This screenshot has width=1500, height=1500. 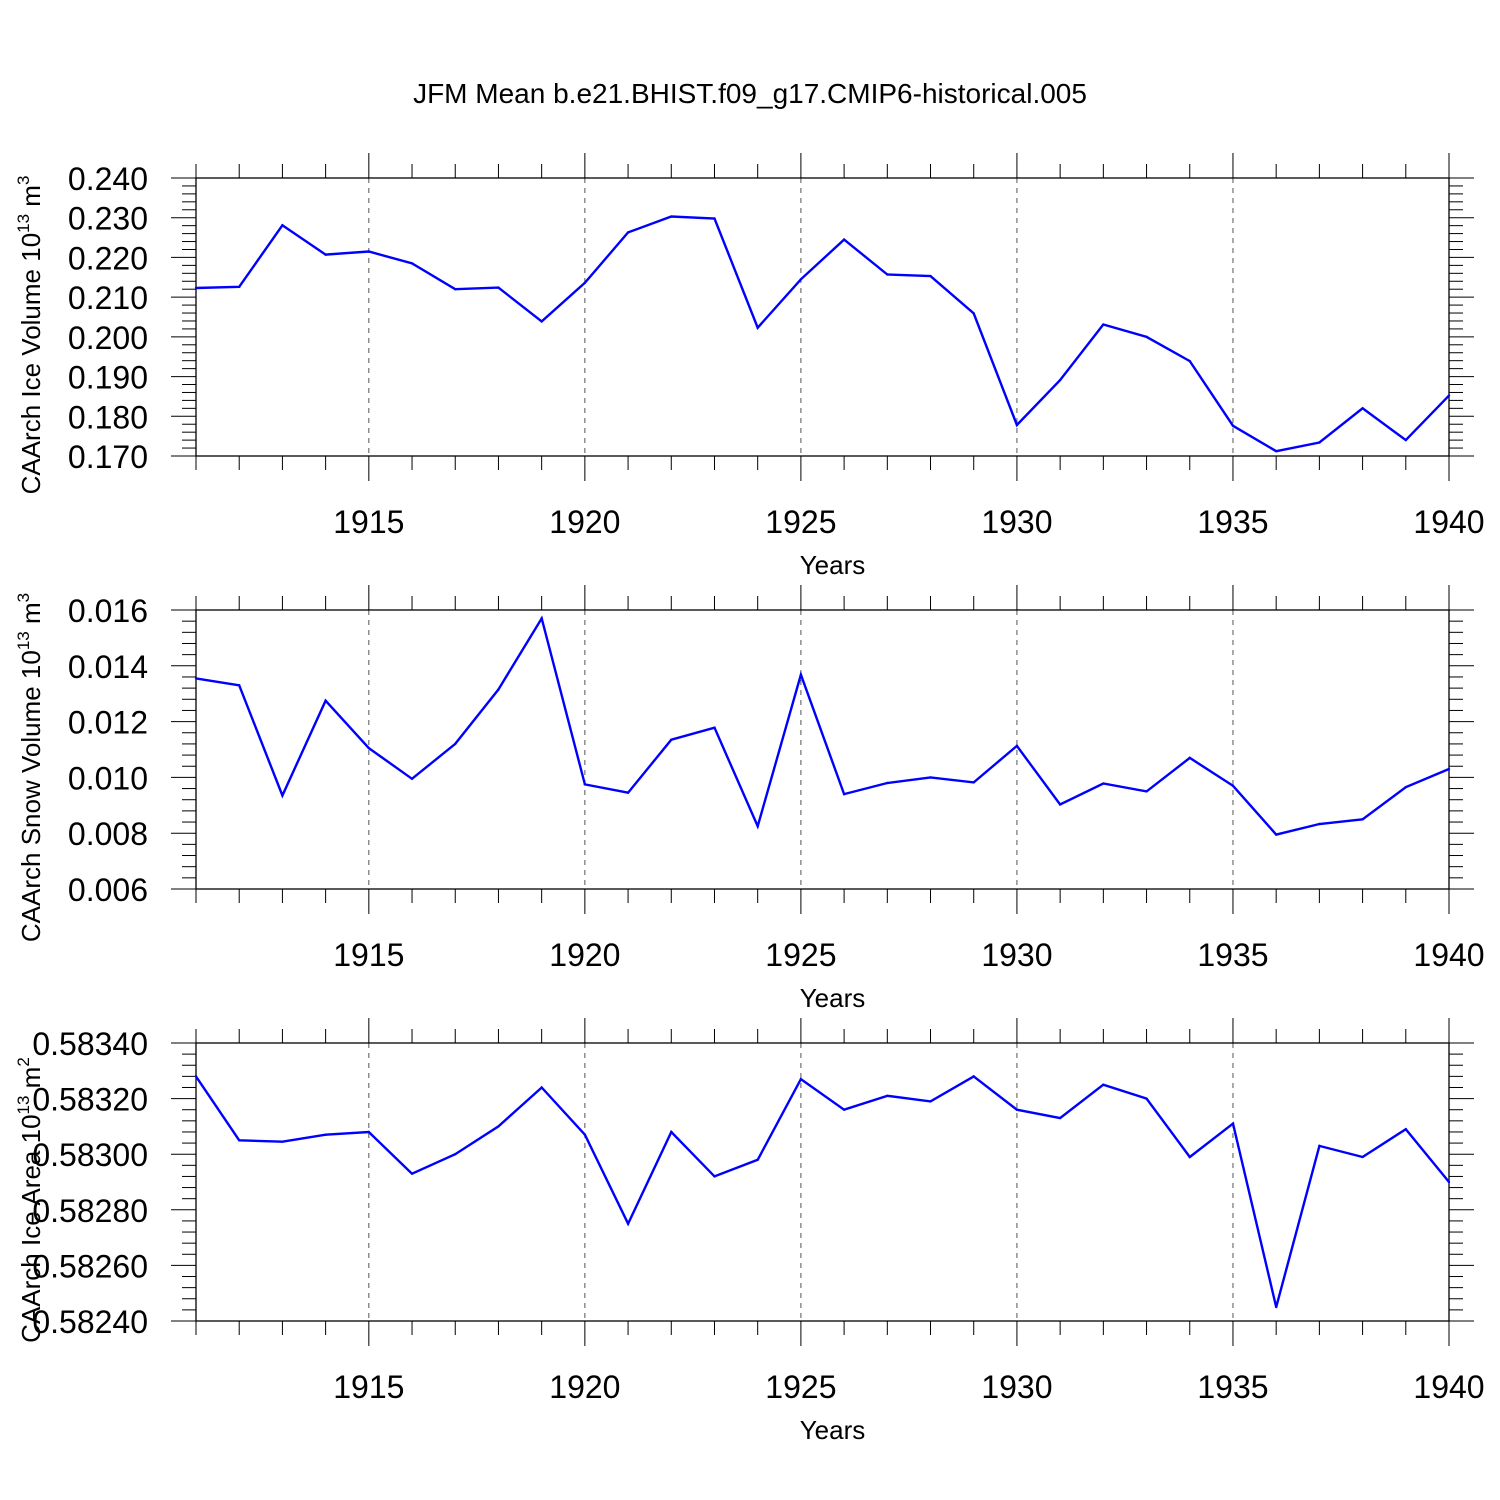 I want to click on y-tick-label: 0.180, so click(x=108, y=417).